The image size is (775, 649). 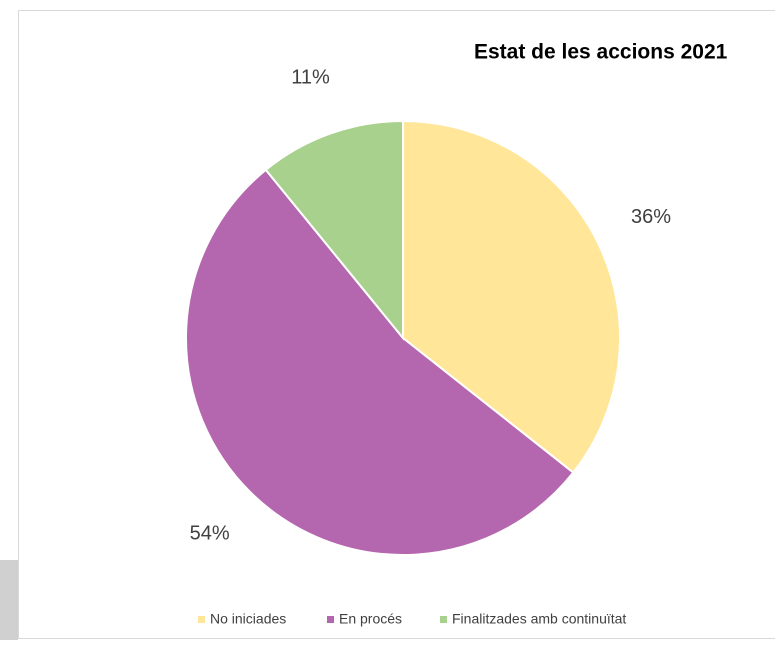 What do you see at coordinates (651, 217) in the screenshot?
I see `data-label: 36%` at bounding box center [651, 217].